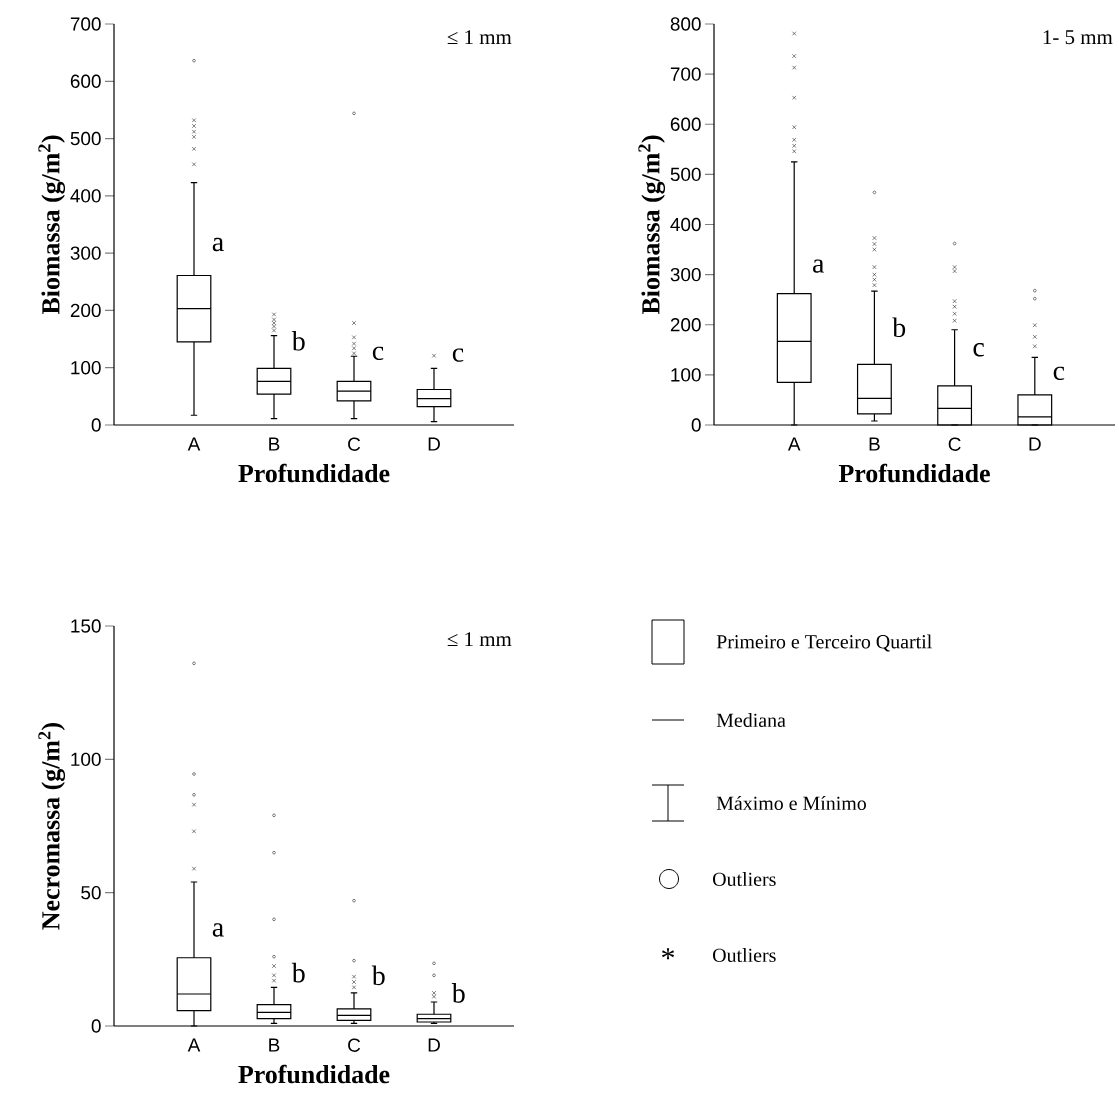  Describe the element at coordinates (91, 892) in the screenshot. I see `y-tick-label: 50` at that location.